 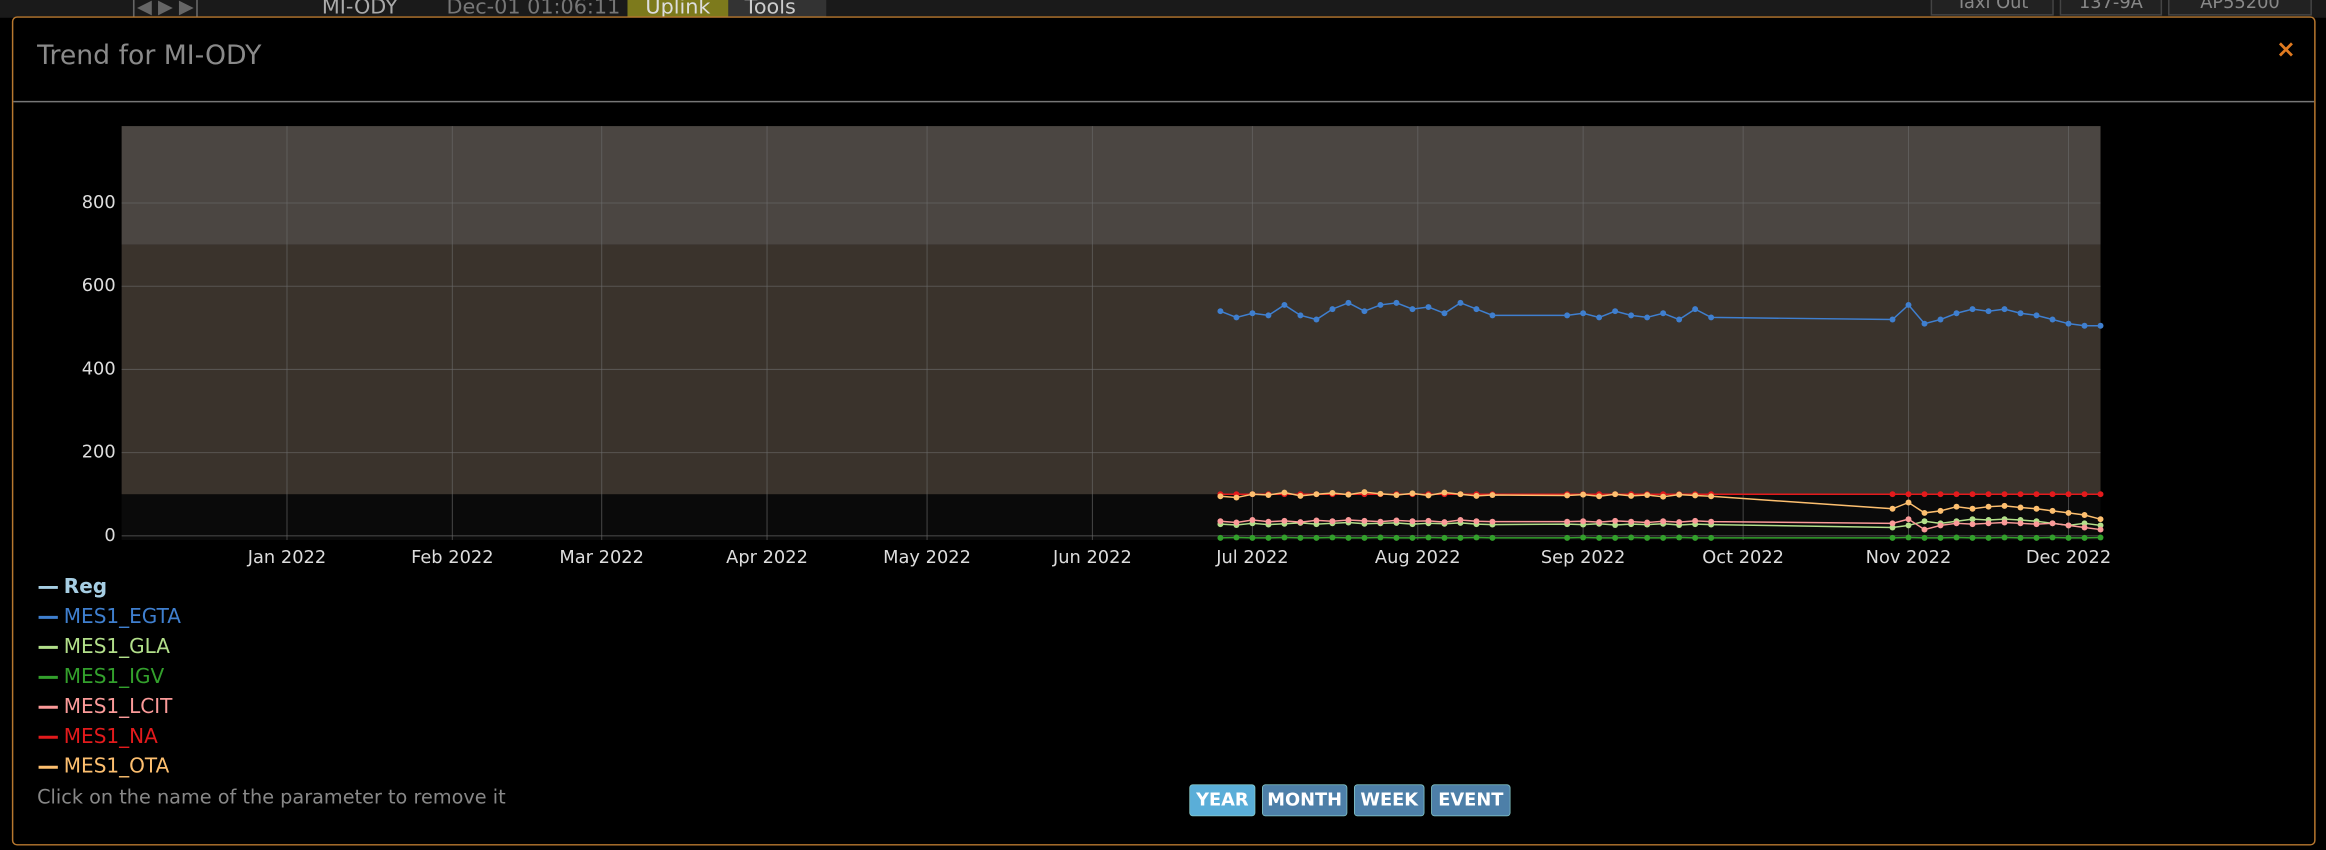 I want to click on legend-label: MES1_NA, so click(x=111, y=736).